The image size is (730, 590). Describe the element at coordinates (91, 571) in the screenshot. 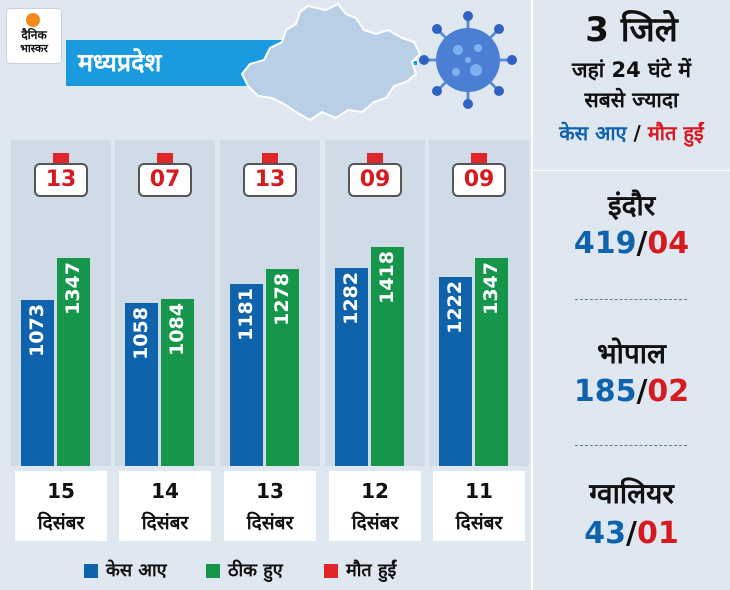

I see `legend-cases-swatch` at that location.